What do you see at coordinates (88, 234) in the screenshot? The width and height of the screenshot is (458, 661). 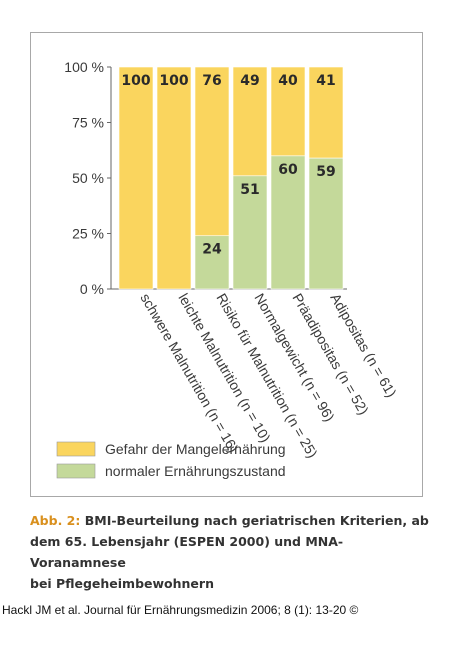 I see `y-tick-label: 25 %` at bounding box center [88, 234].